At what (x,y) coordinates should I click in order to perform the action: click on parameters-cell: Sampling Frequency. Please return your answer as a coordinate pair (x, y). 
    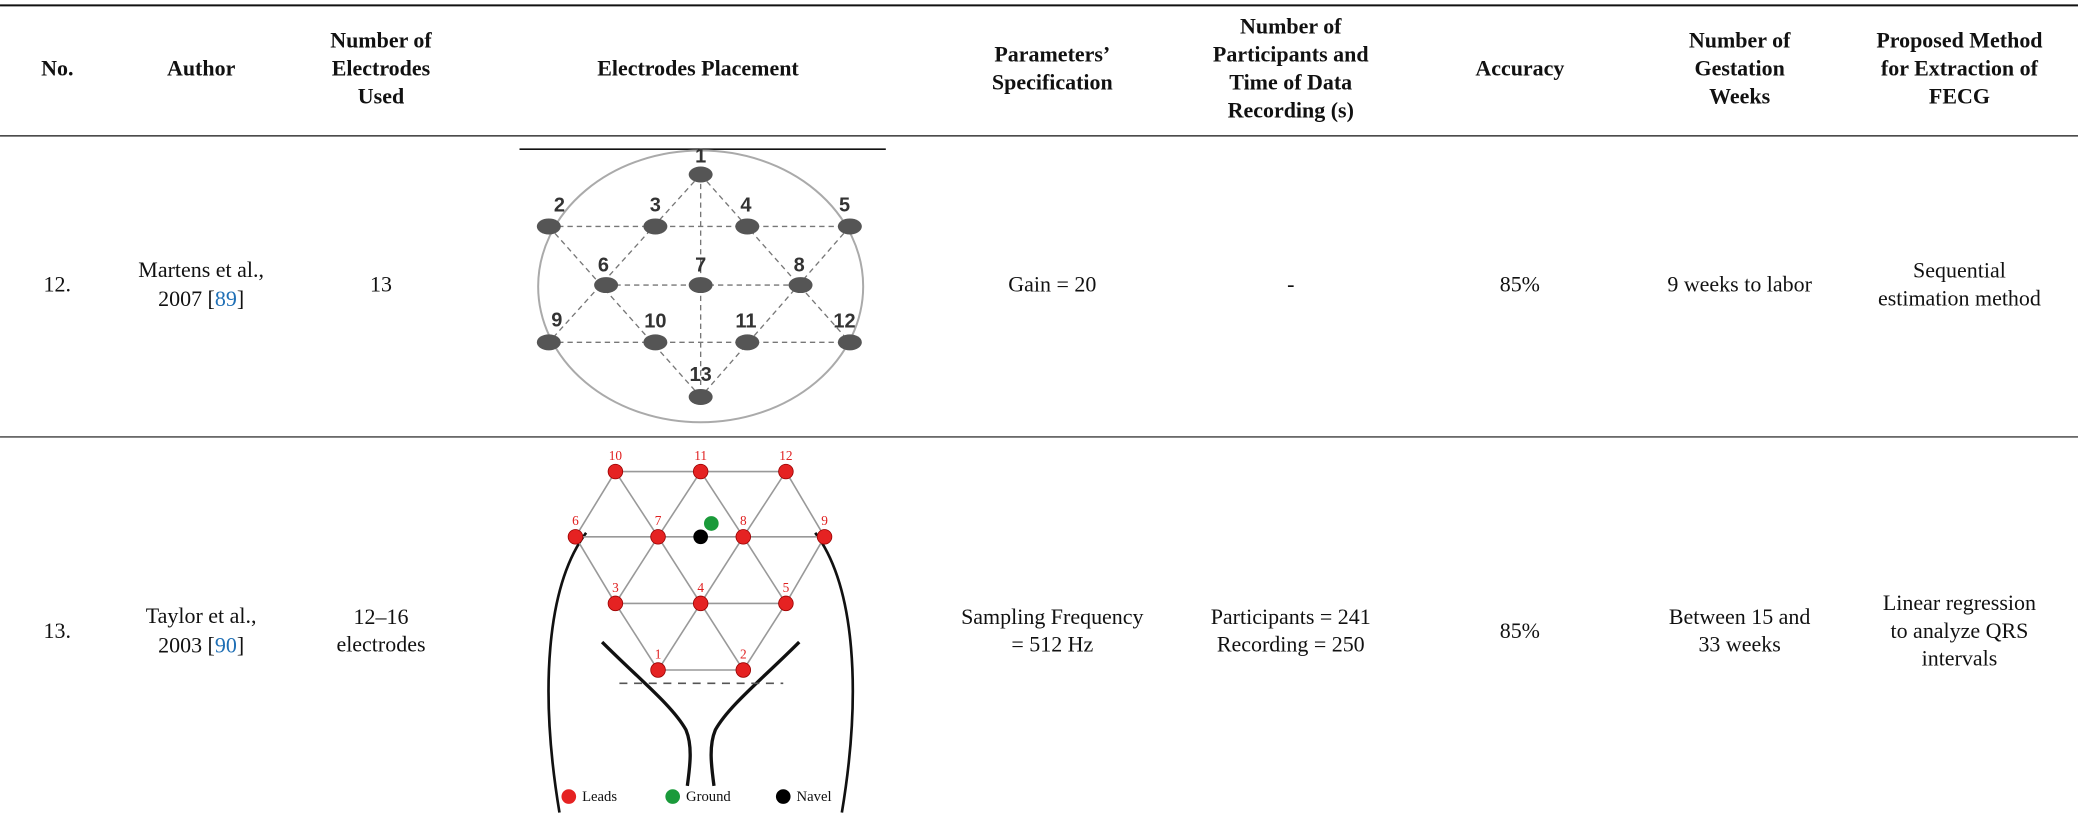
    Looking at the image, I should click on (1052, 616).